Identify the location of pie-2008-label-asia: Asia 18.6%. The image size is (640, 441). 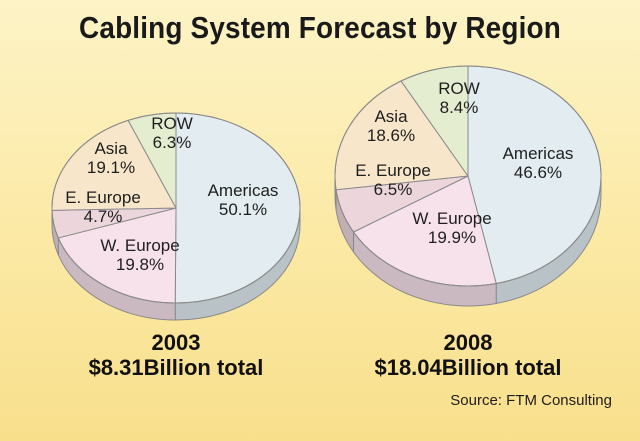
(391, 126).